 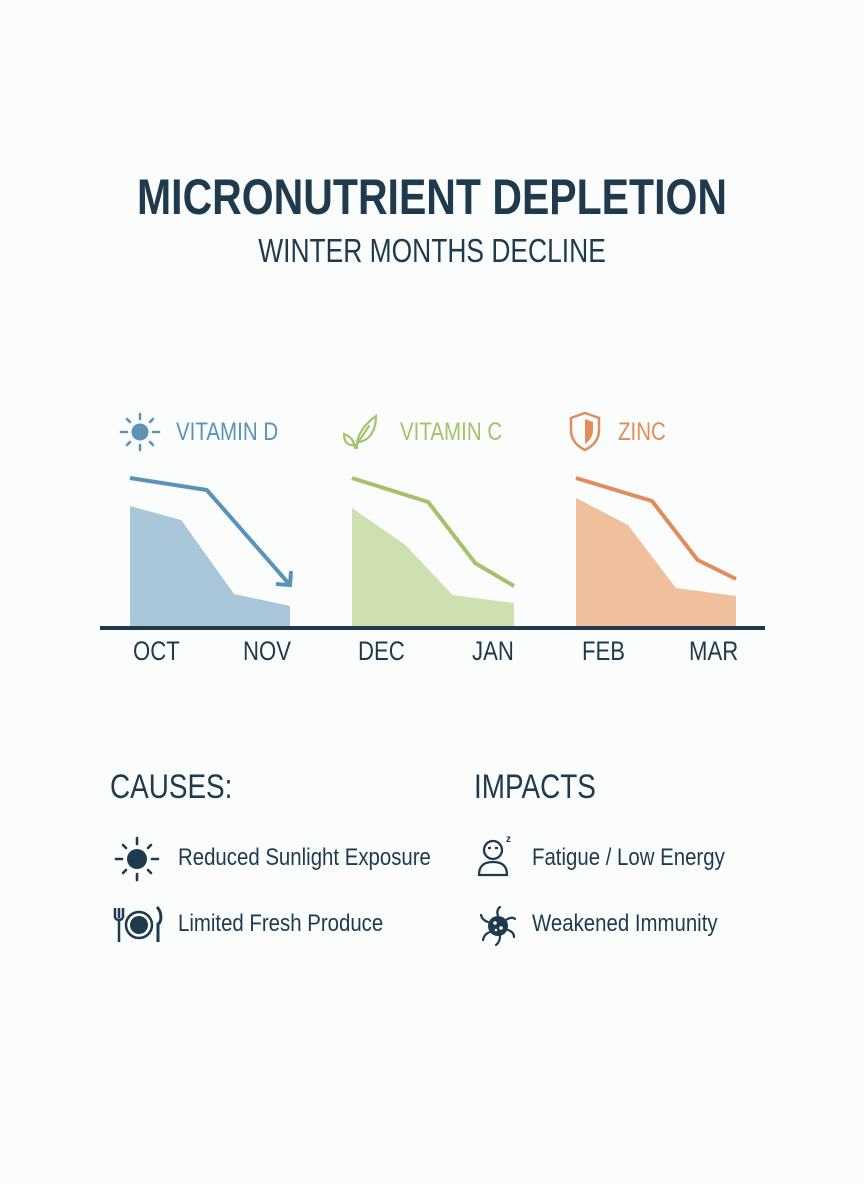 I want to click on month-label-nov: NOV, so click(x=267, y=651).